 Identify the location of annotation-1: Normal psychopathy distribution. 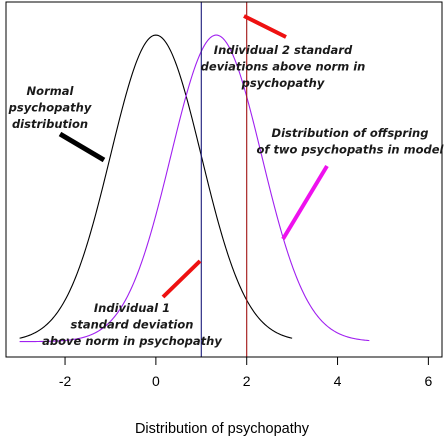
(57, 123).